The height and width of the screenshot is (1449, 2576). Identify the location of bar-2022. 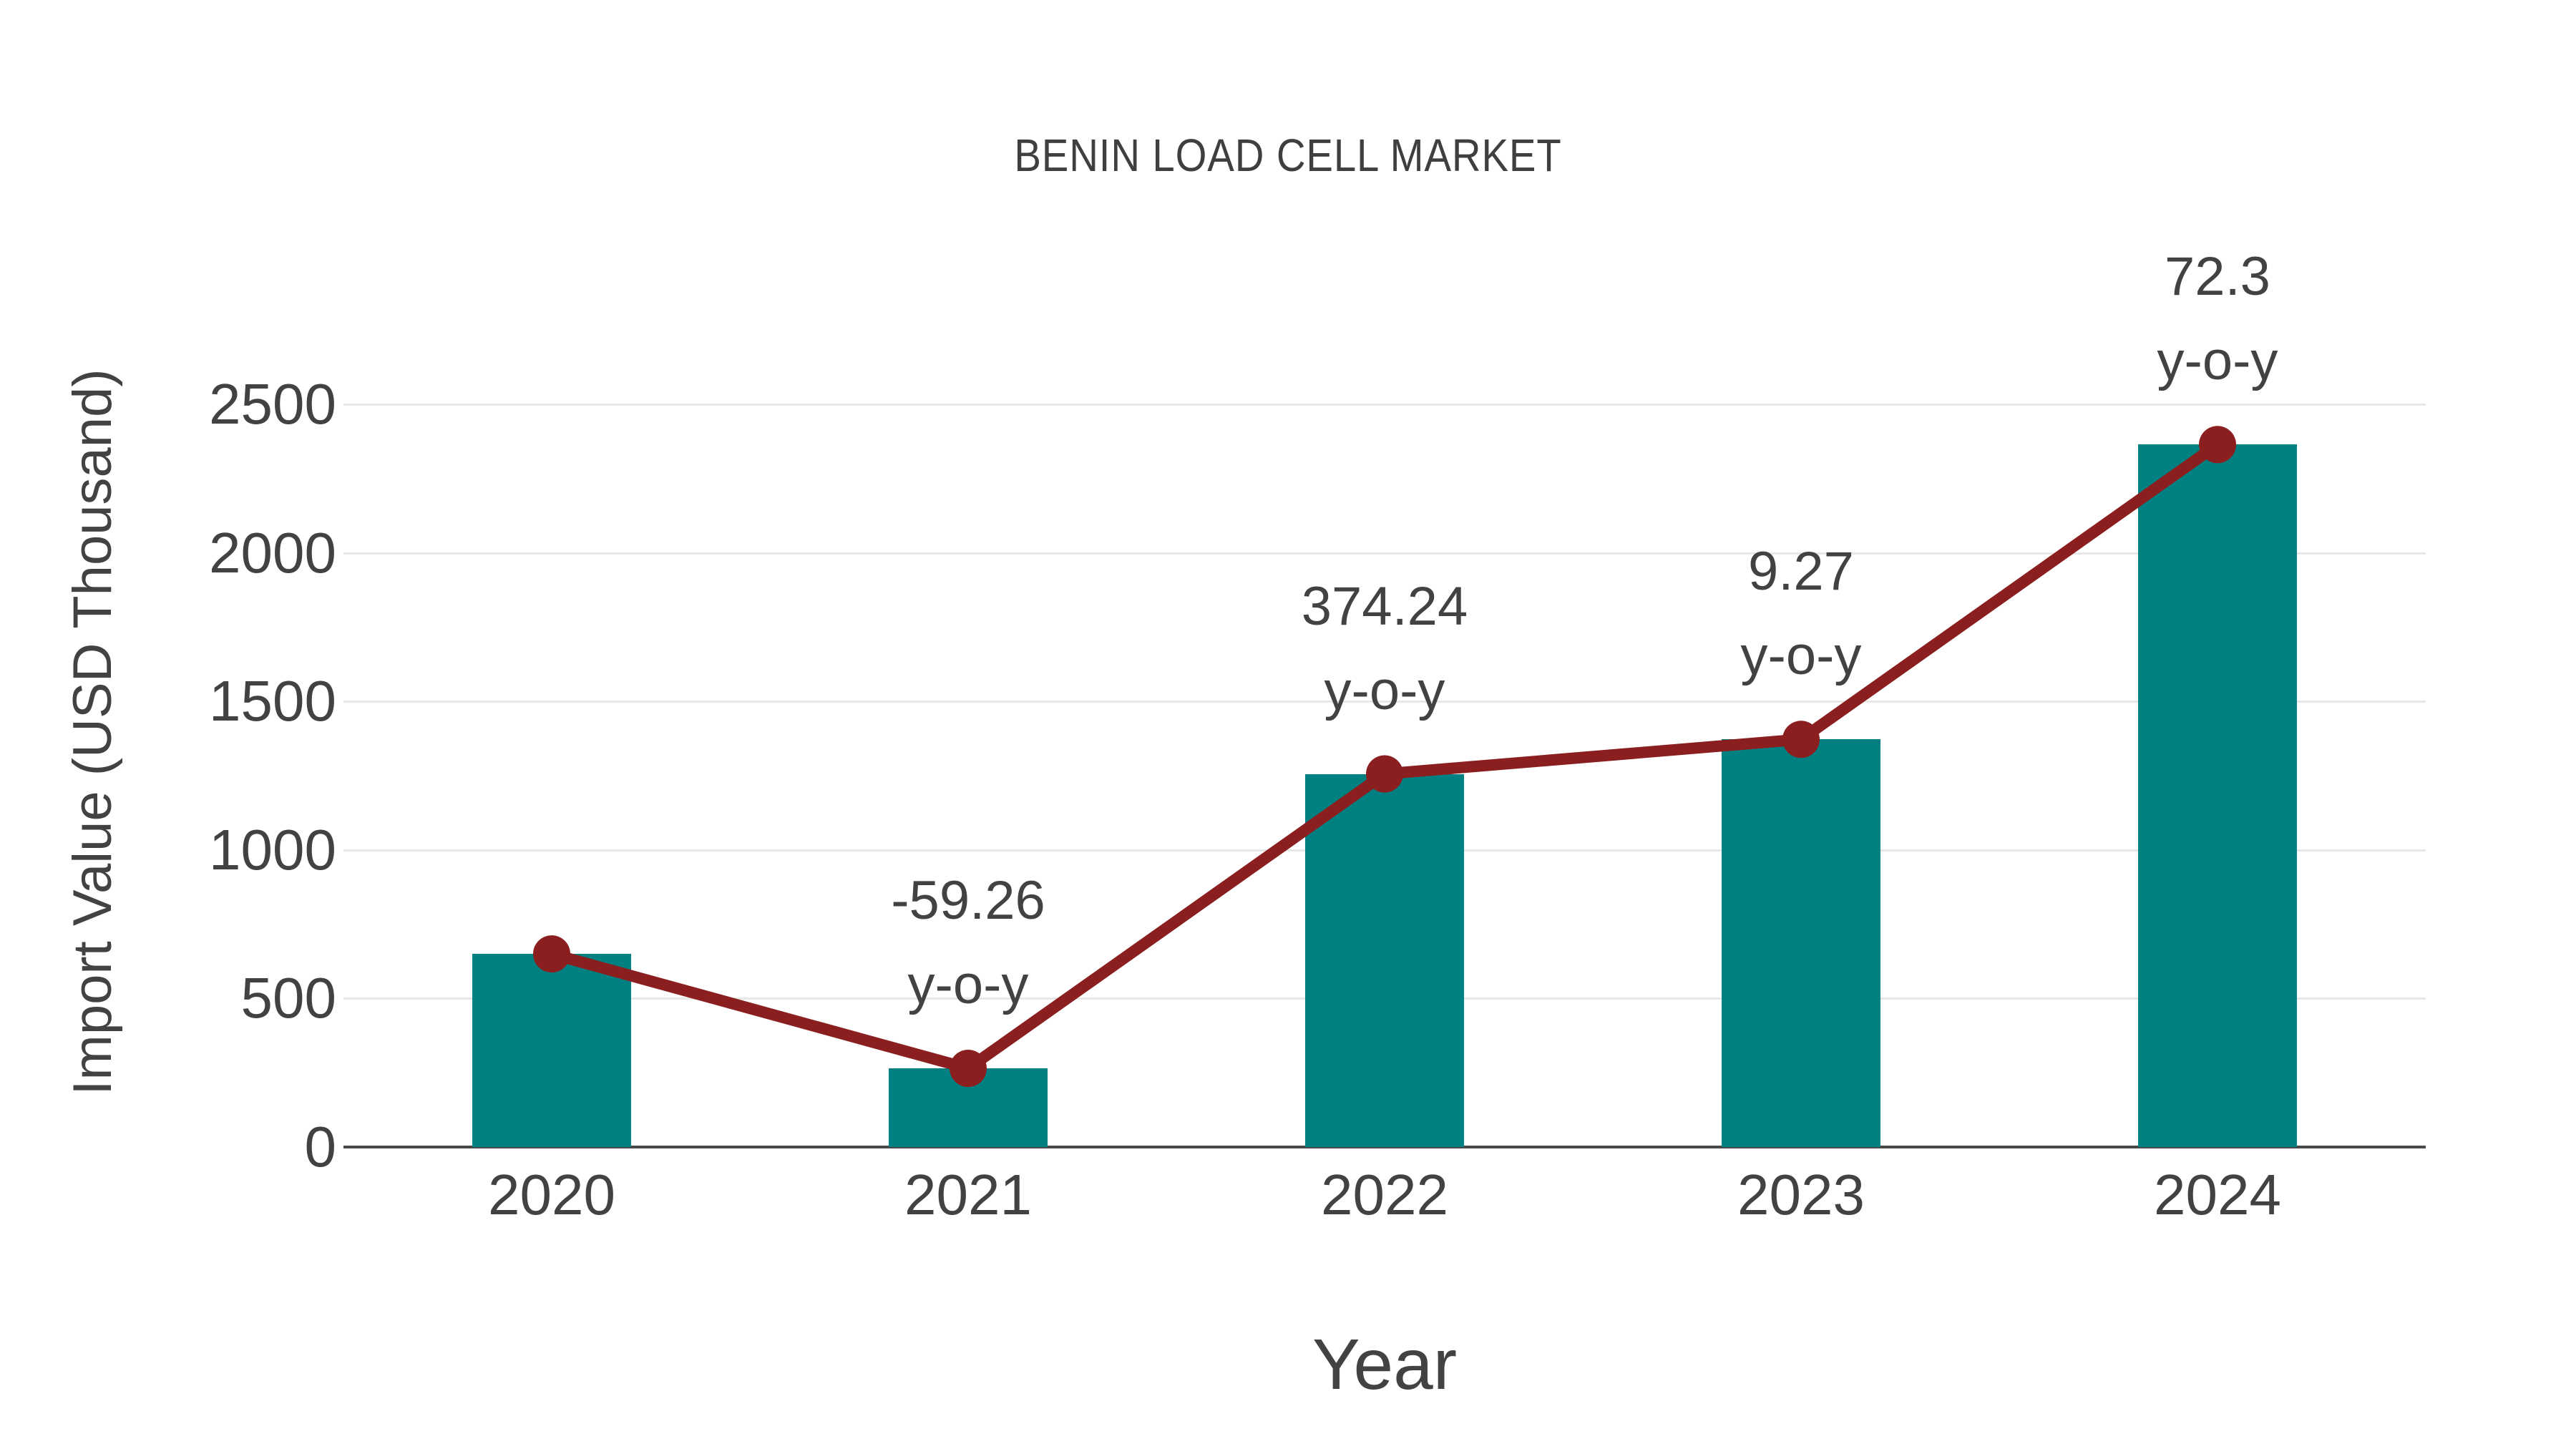
(1384, 960).